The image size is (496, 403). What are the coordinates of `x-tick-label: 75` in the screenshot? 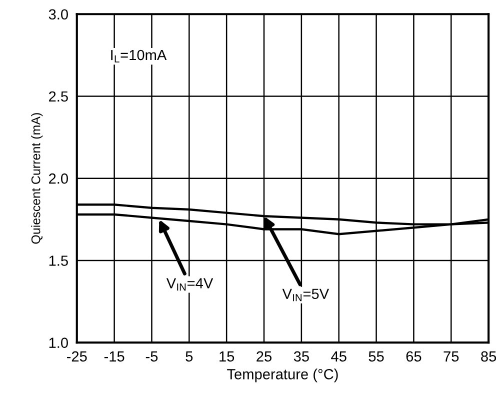 It's located at (451, 356).